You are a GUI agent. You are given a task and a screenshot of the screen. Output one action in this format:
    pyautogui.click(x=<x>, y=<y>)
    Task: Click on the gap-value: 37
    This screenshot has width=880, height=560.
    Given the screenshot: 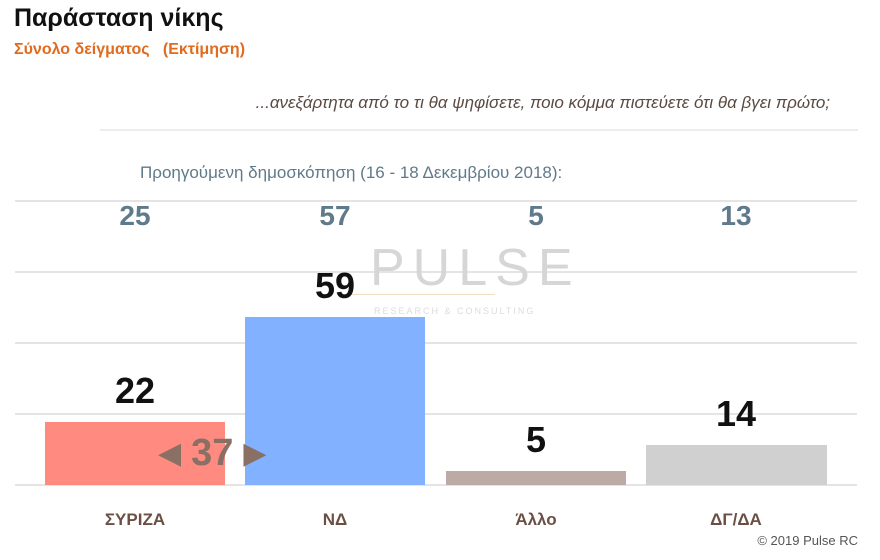 What is the action you would take?
    pyautogui.click(x=212, y=453)
    